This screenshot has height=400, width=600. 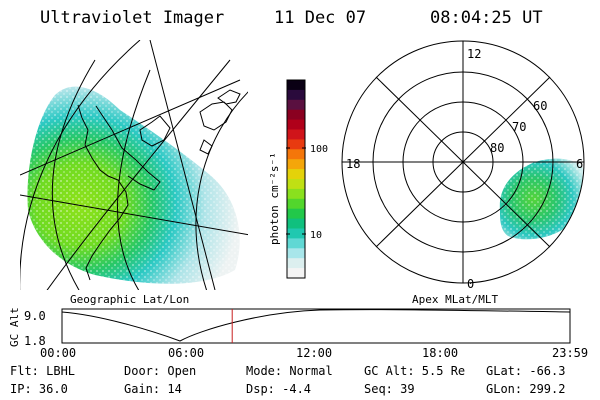 I want to click on xtick-0000: 00:00, so click(x=58, y=353).